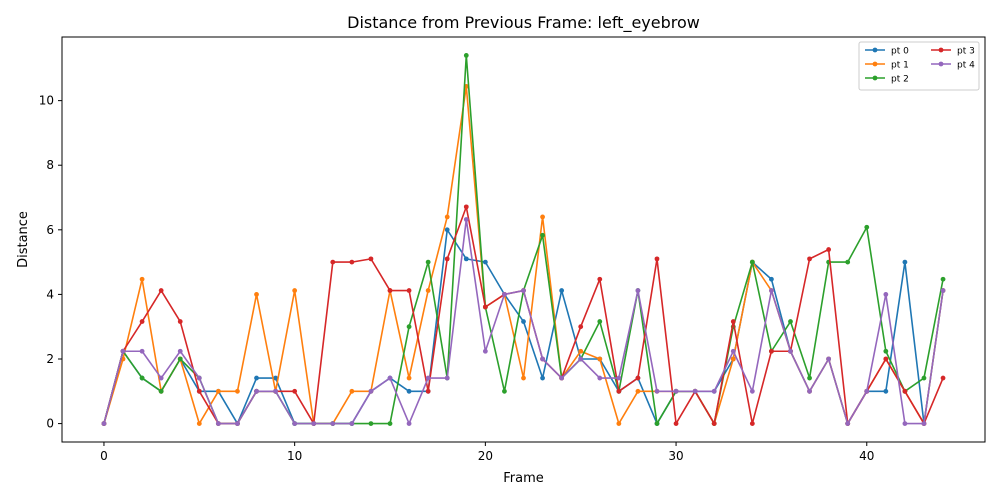 The image size is (1000, 504). I want to click on legend-swatch-marker, so click(875, 64).